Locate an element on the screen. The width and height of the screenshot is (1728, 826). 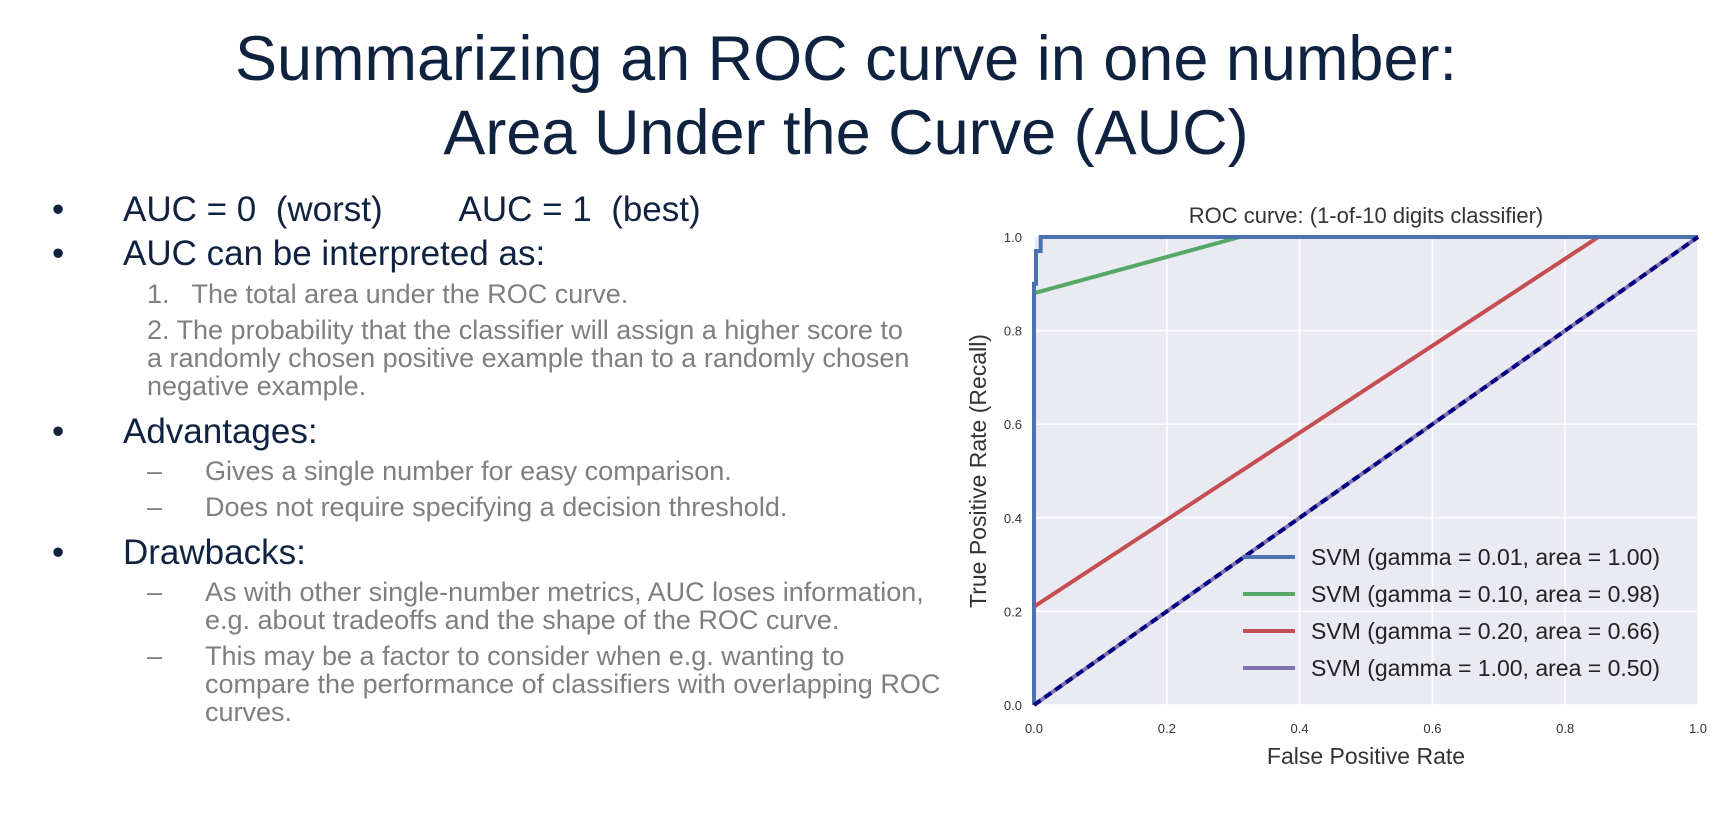
bullet-auc-range: • AUC = 0 (worst) AUC = 1 (best) is located at coordinates (492, 210).